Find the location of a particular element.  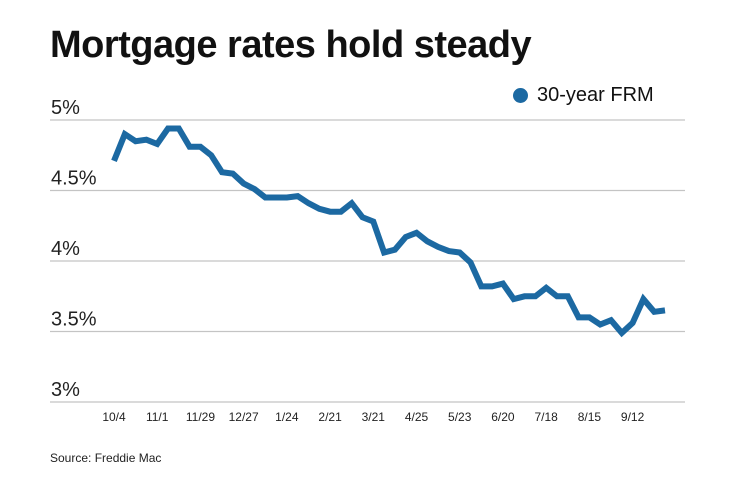

chart-title: Mortgage rates hold steady is located at coordinates (291, 45).